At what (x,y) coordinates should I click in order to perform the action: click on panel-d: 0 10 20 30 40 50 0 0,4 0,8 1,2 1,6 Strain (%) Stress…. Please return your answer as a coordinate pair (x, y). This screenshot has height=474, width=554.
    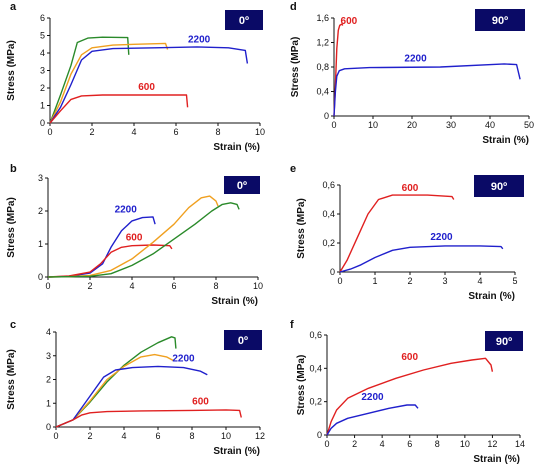
    Looking at the image, I should click on (412, 73).